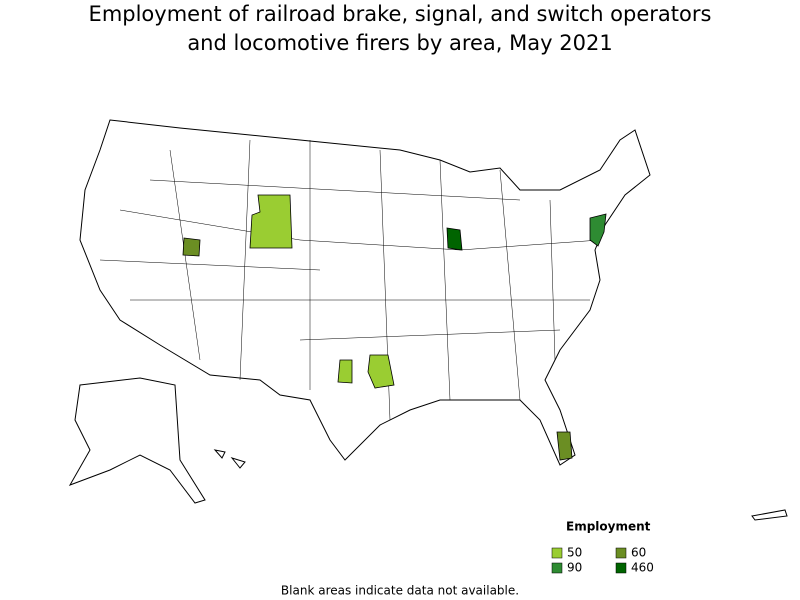 The width and height of the screenshot is (800, 600). Describe the element at coordinates (229, 459) in the screenshot. I see `hawaii` at that location.